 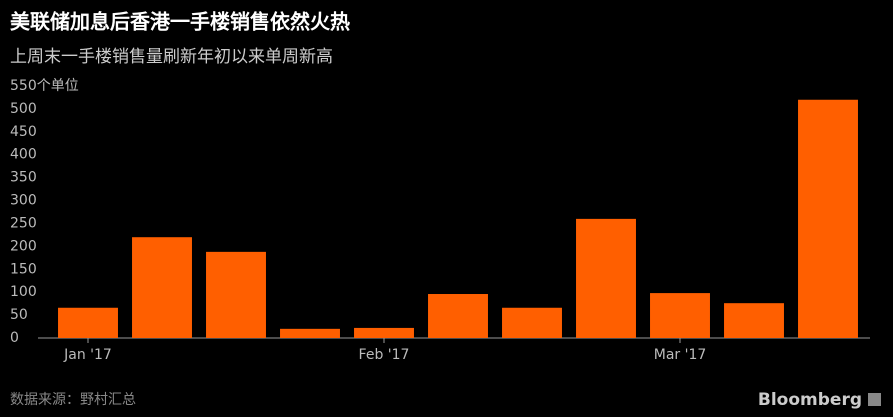 I want to click on y-tick-label: 300, so click(x=23, y=201).